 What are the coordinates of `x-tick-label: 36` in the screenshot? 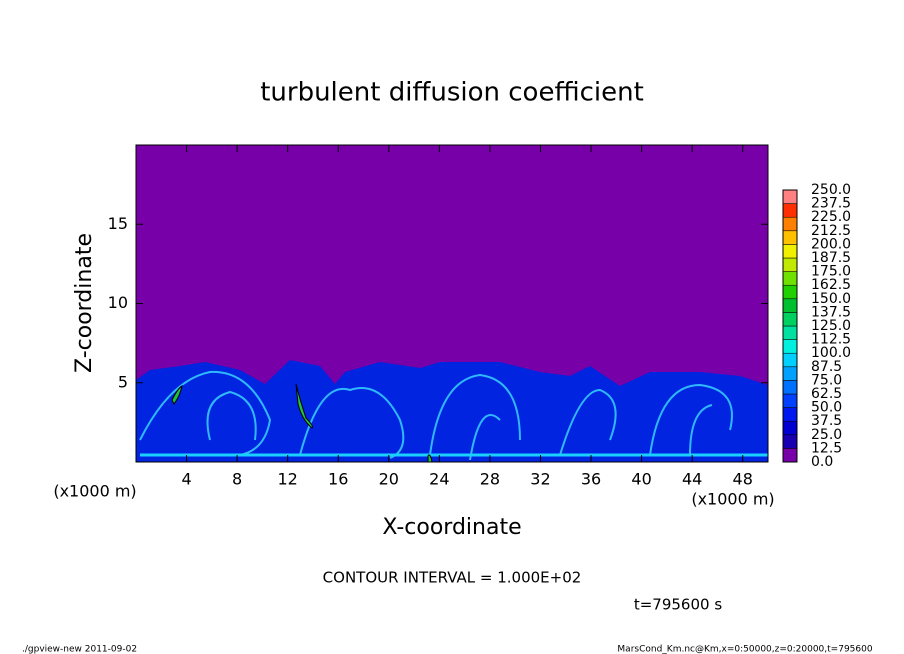 It's located at (591, 479).